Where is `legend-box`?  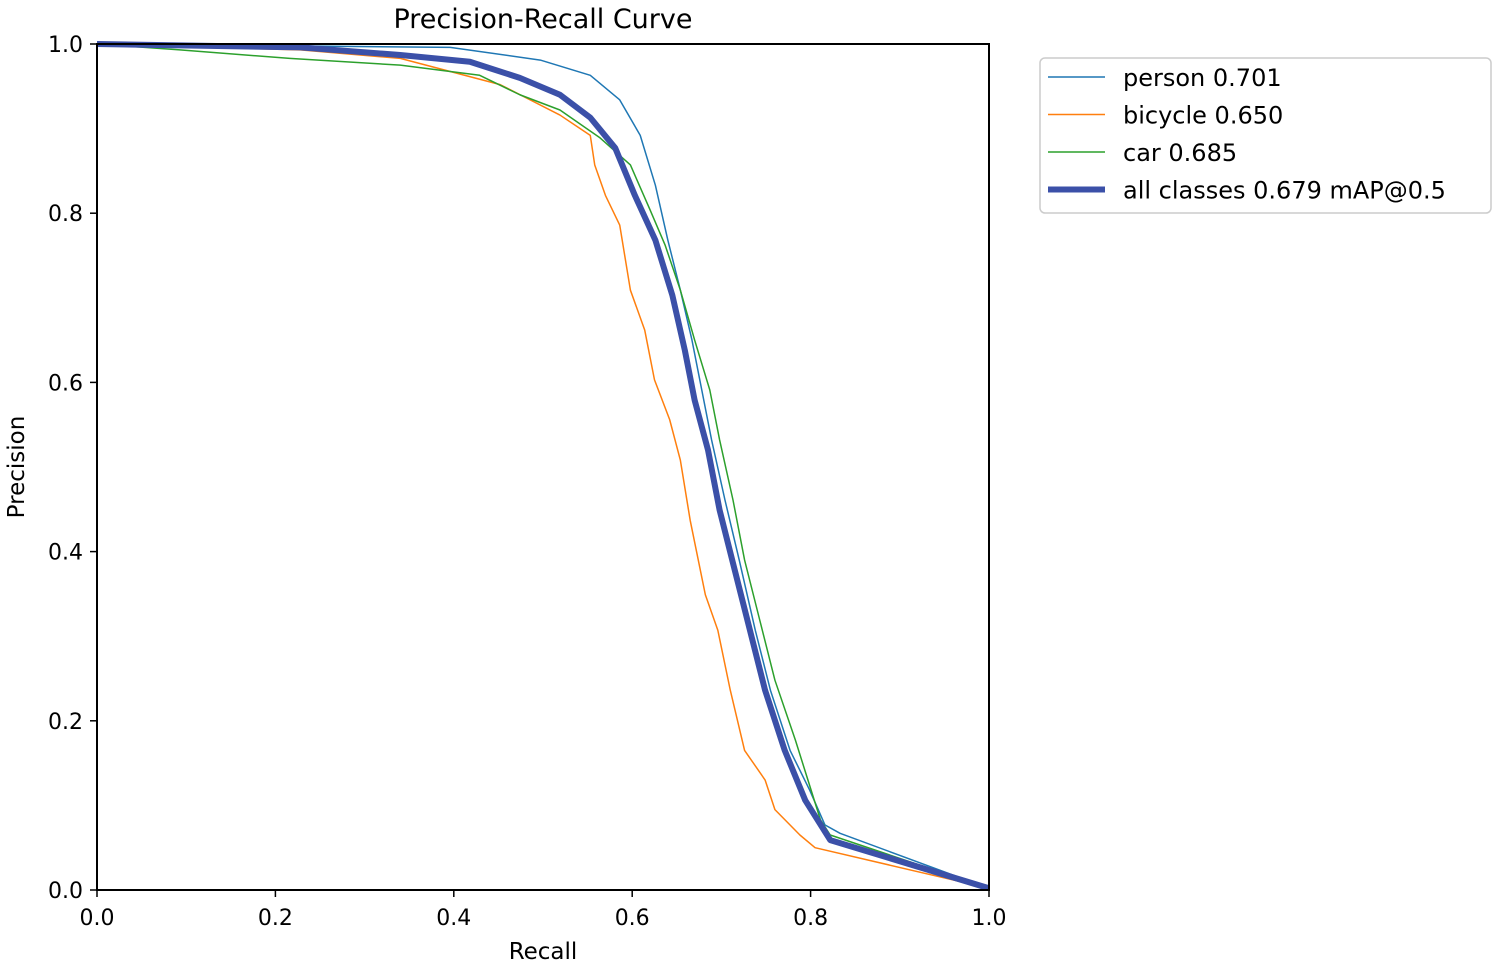 legend-box is located at coordinates (1265, 135).